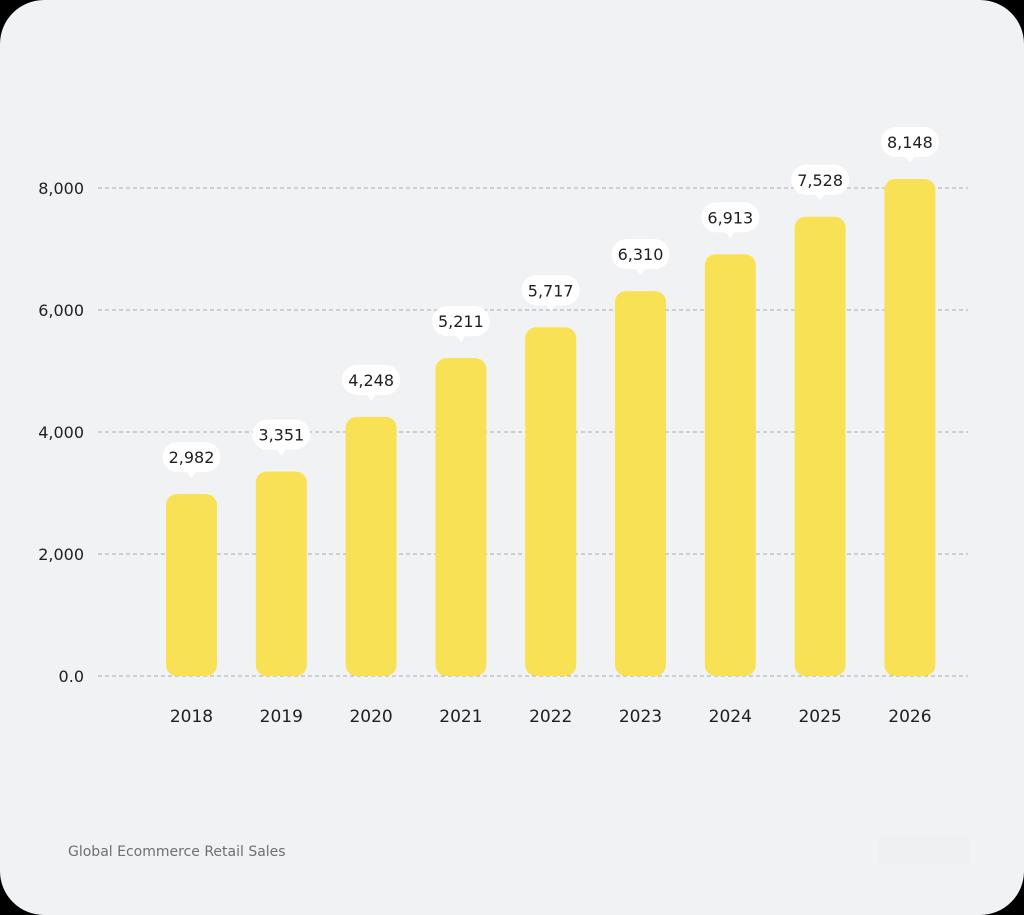 Image resolution: width=1024 pixels, height=915 pixels. What do you see at coordinates (460, 717) in the screenshot?
I see `x-category-label: 2021` at bounding box center [460, 717].